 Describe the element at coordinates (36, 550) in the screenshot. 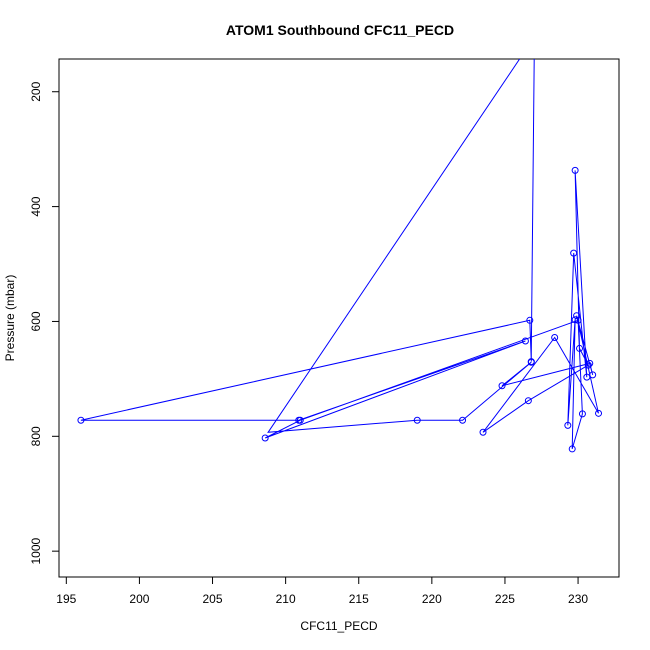

I see `y-tick-label: 1000` at that location.